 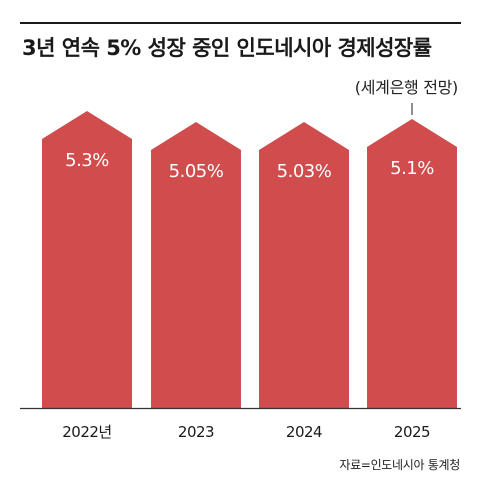 I want to click on value-label-2: 5.05%, so click(x=196, y=171).